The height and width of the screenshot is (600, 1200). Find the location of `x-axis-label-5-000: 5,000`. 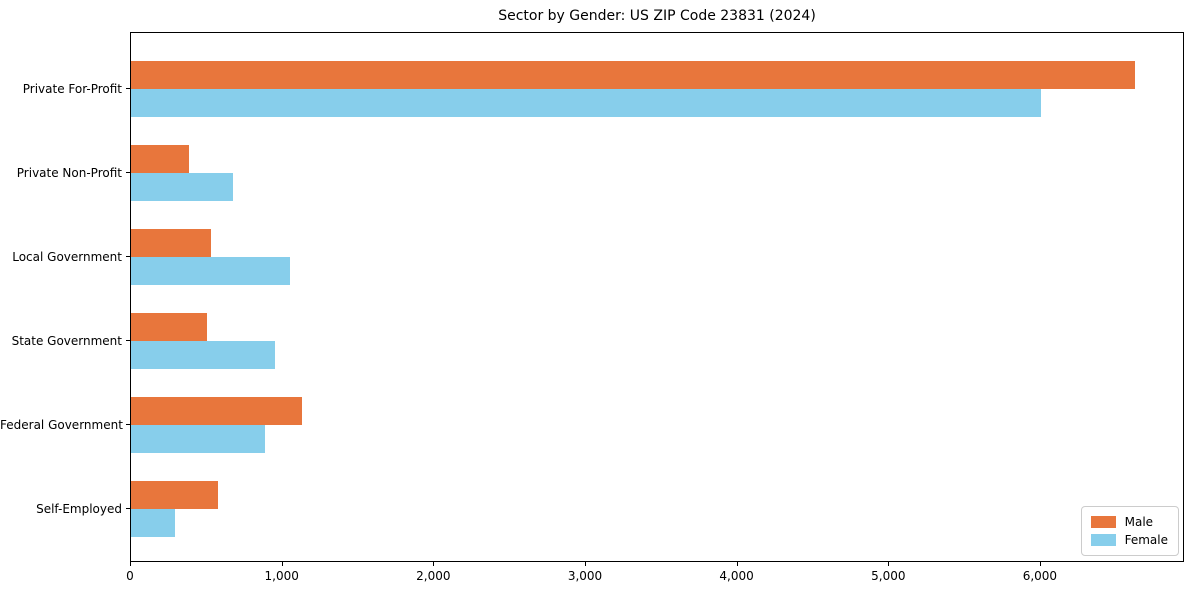

x-axis-label-5-000: 5,000 is located at coordinates (888, 576).